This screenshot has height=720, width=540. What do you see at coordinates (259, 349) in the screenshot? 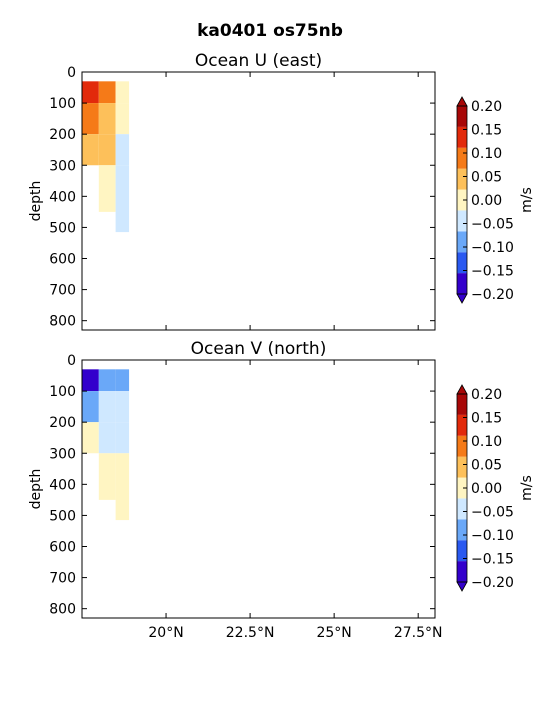
I see `panel-title: Ocean V (north)` at bounding box center [259, 349].